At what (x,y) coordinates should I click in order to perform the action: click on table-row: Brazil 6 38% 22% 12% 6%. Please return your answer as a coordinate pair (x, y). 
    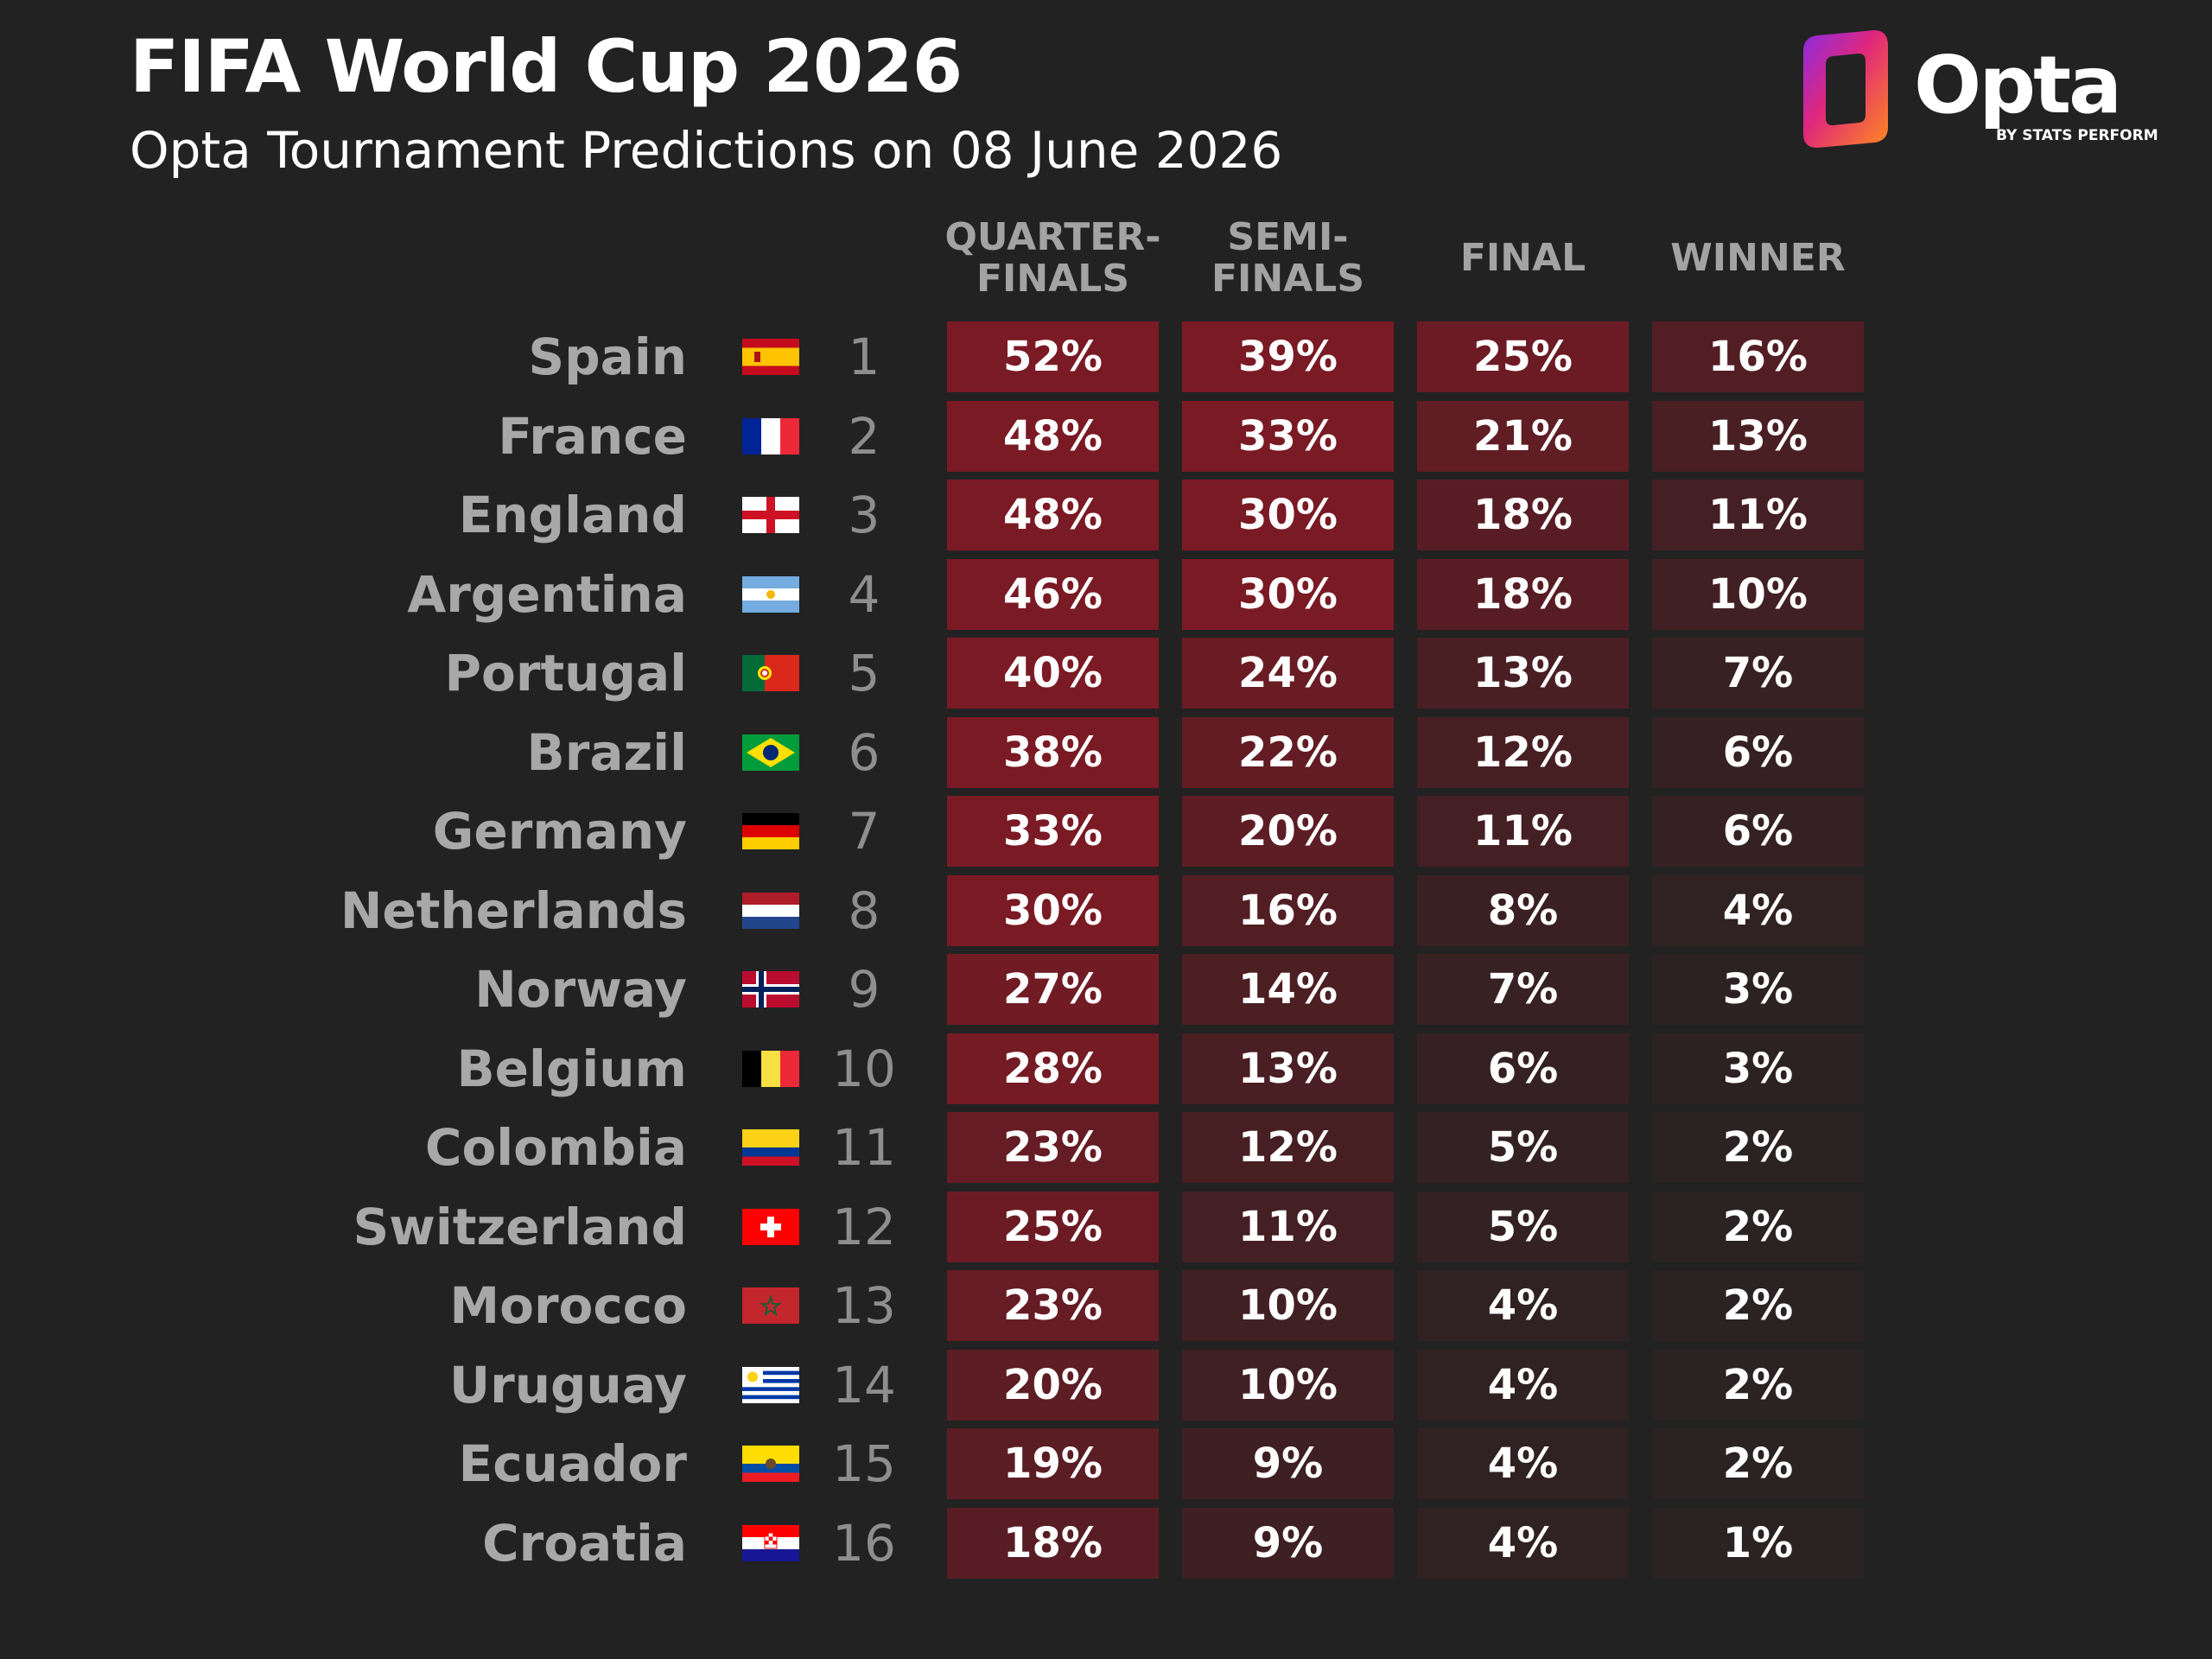
    Looking at the image, I should click on (1106, 752).